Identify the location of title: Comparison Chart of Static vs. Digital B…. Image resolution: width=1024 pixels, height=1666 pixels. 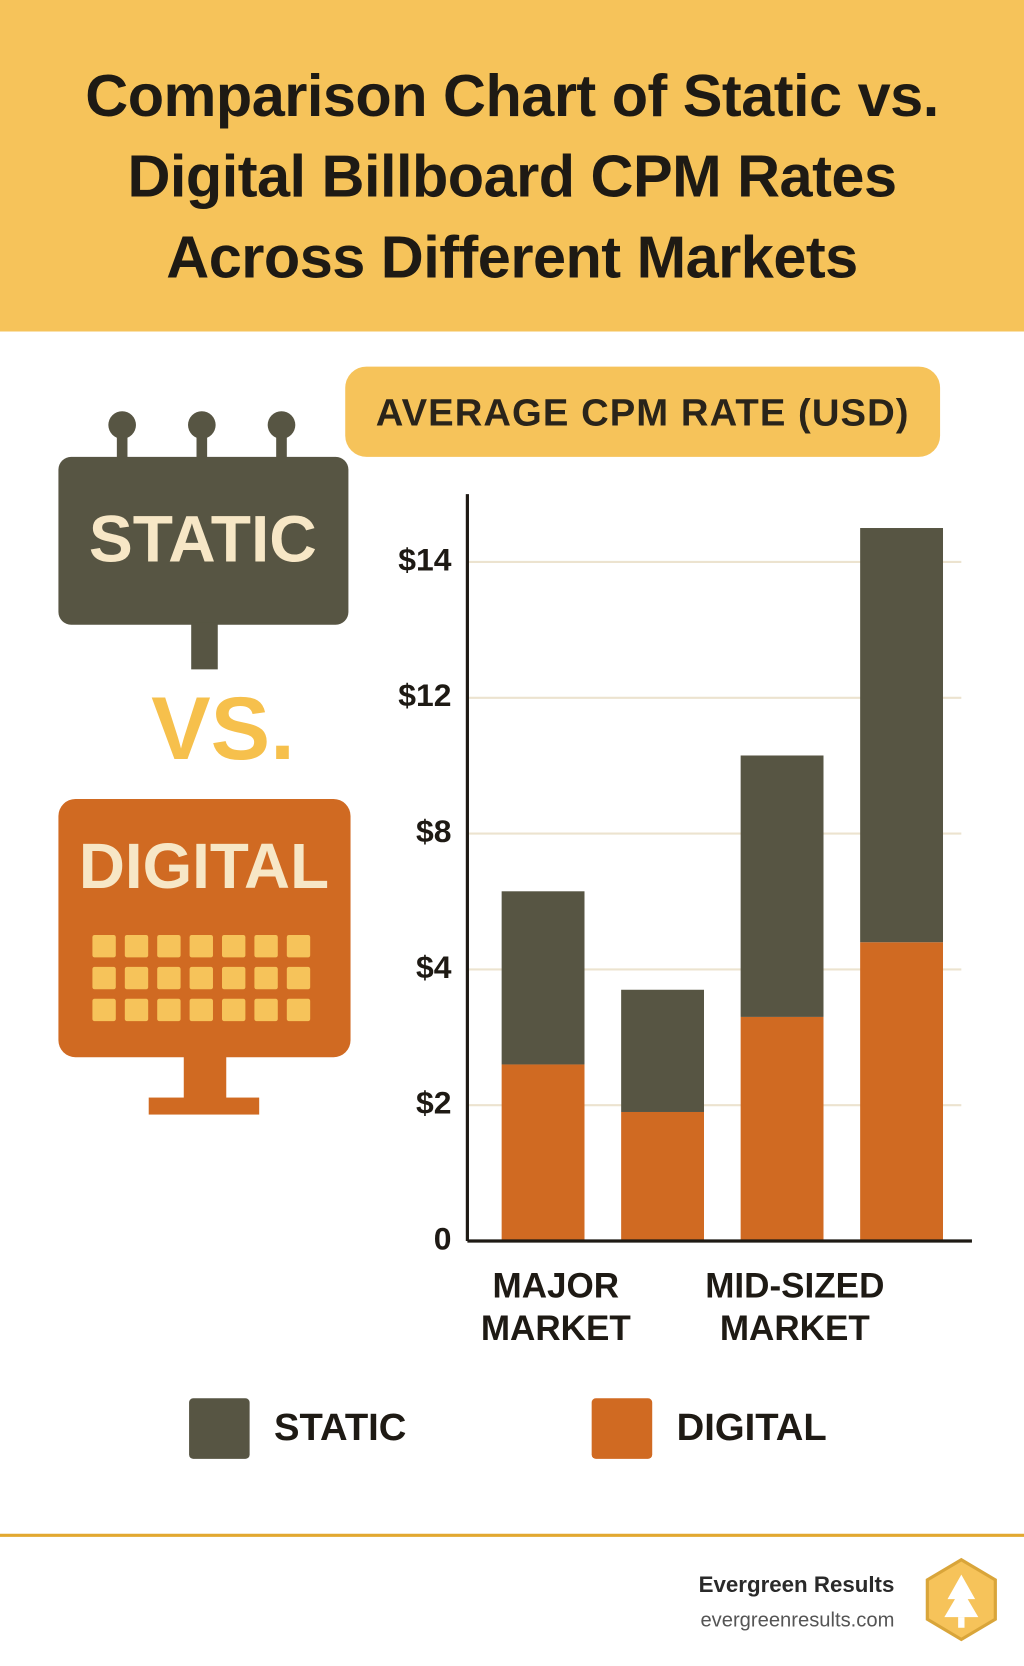
(512, 176).